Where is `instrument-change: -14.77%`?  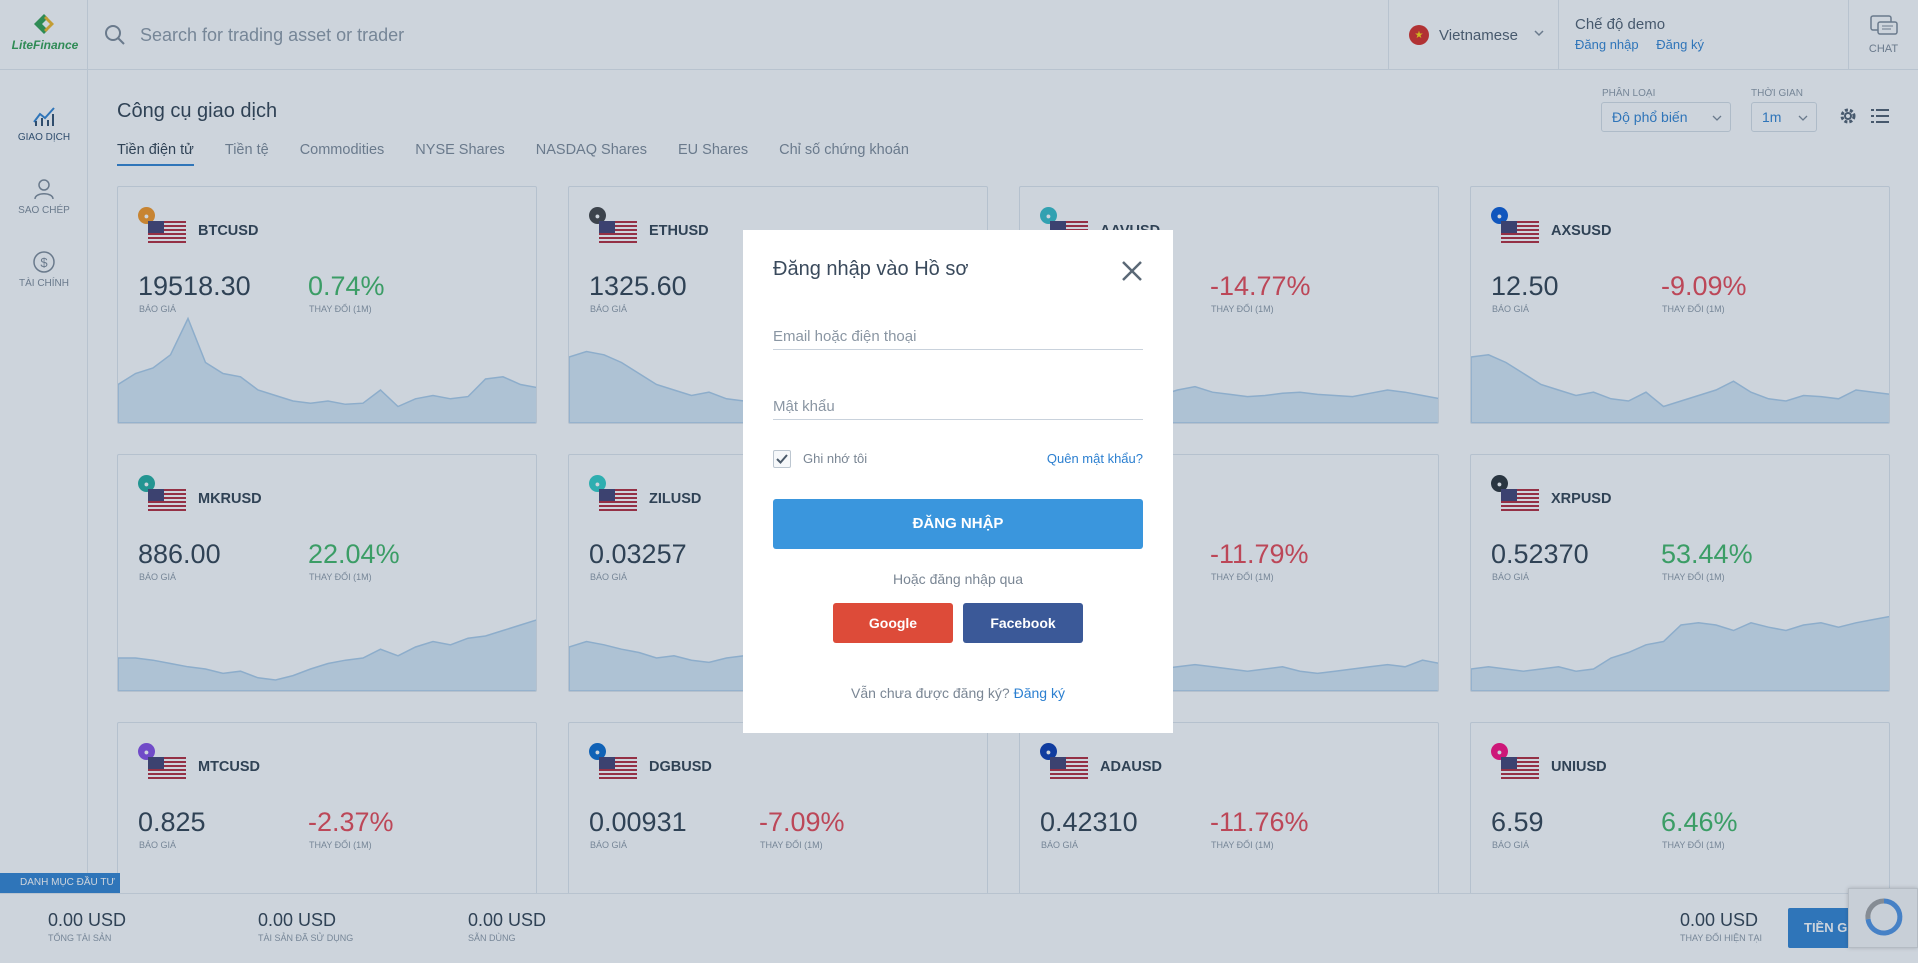
instrument-change: -14.77% is located at coordinates (1260, 286).